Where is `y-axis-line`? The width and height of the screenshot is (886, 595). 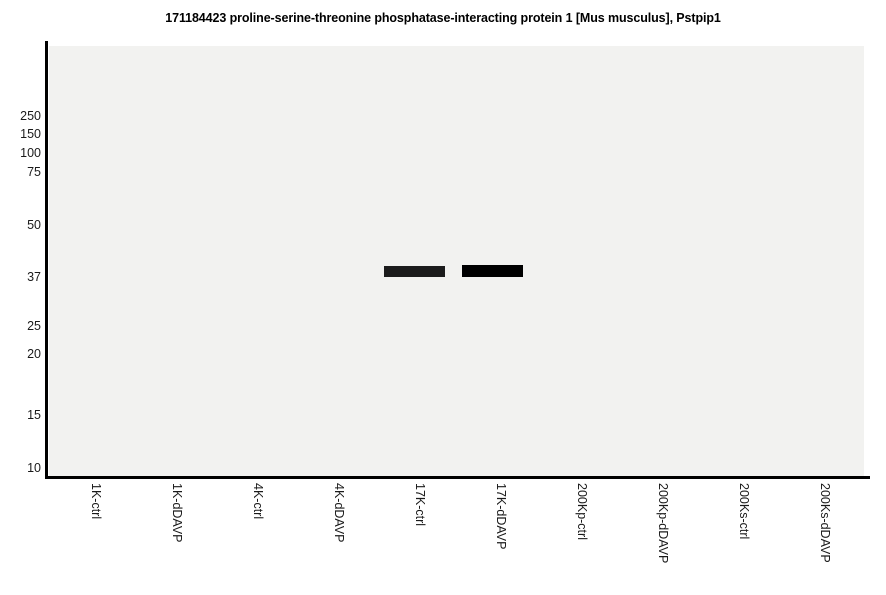 y-axis-line is located at coordinates (46, 260).